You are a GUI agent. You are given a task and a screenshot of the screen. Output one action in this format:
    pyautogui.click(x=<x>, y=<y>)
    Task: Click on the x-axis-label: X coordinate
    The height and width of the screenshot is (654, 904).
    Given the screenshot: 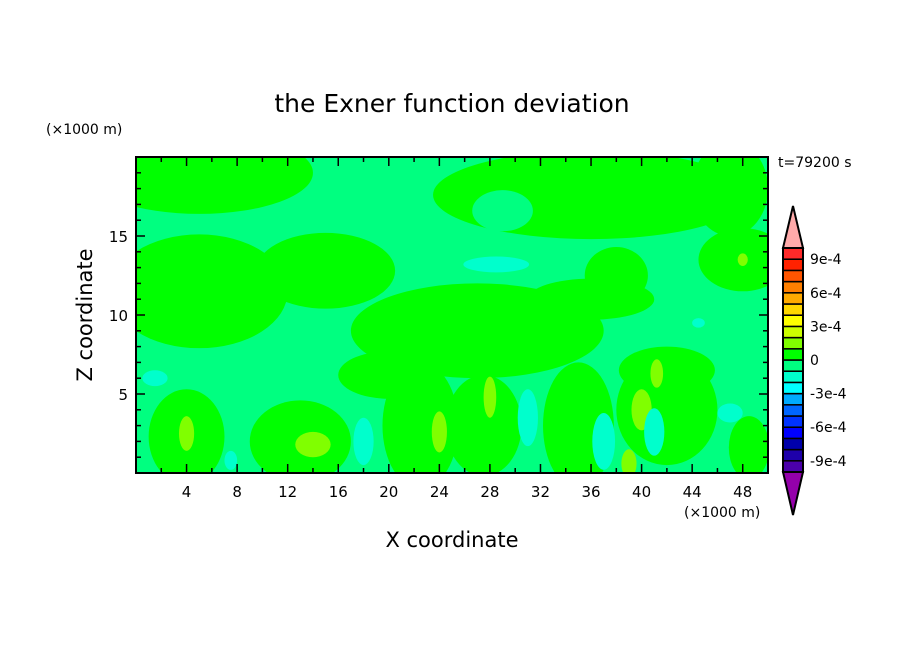 What is the action you would take?
    pyautogui.click(x=451, y=540)
    